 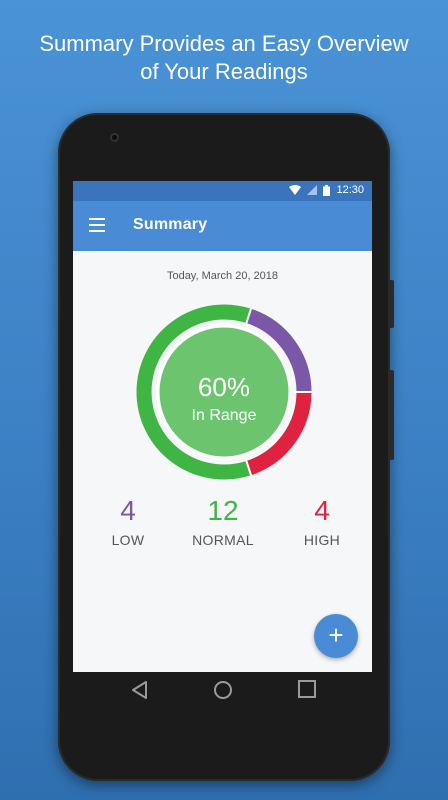 I want to click on add-reading-button: +, so click(x=336, y=636).